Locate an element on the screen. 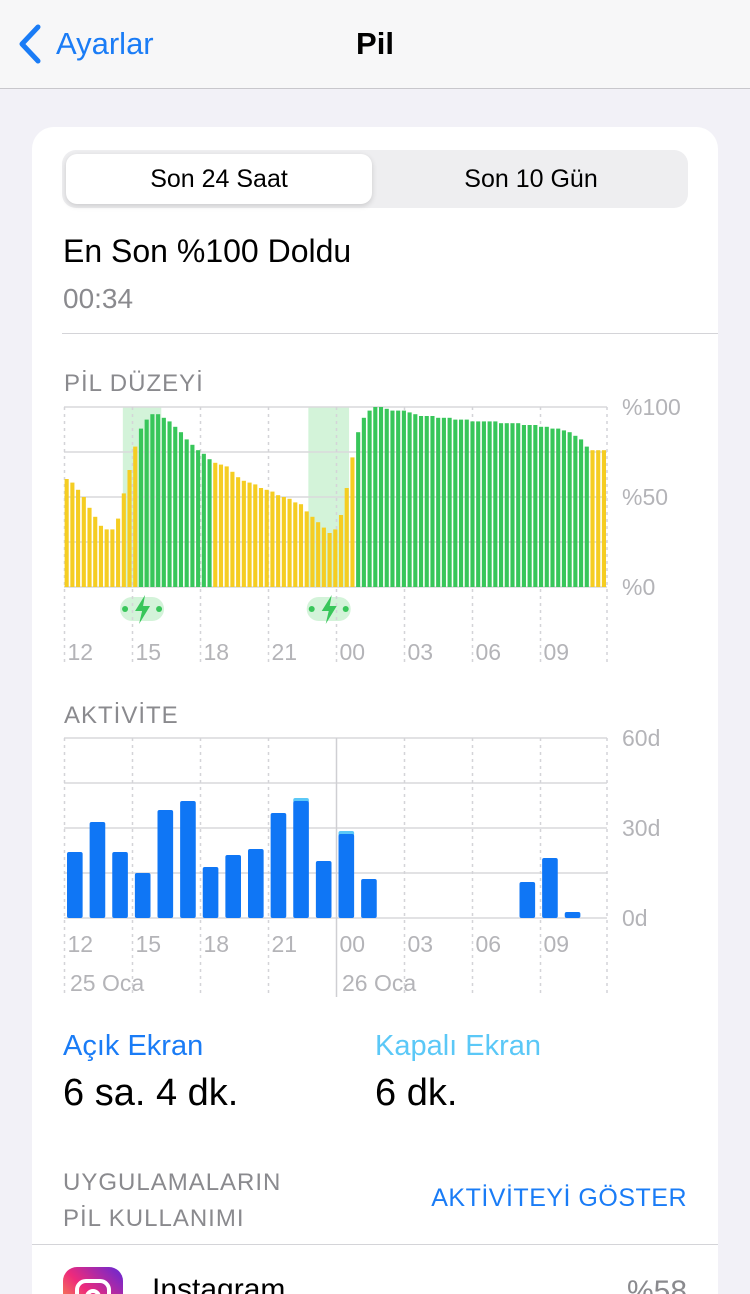 The width and height of the screenshot is (750, 1294). segment-last-24-hours: Son 24 Saat is located at coordinates (219, 179).